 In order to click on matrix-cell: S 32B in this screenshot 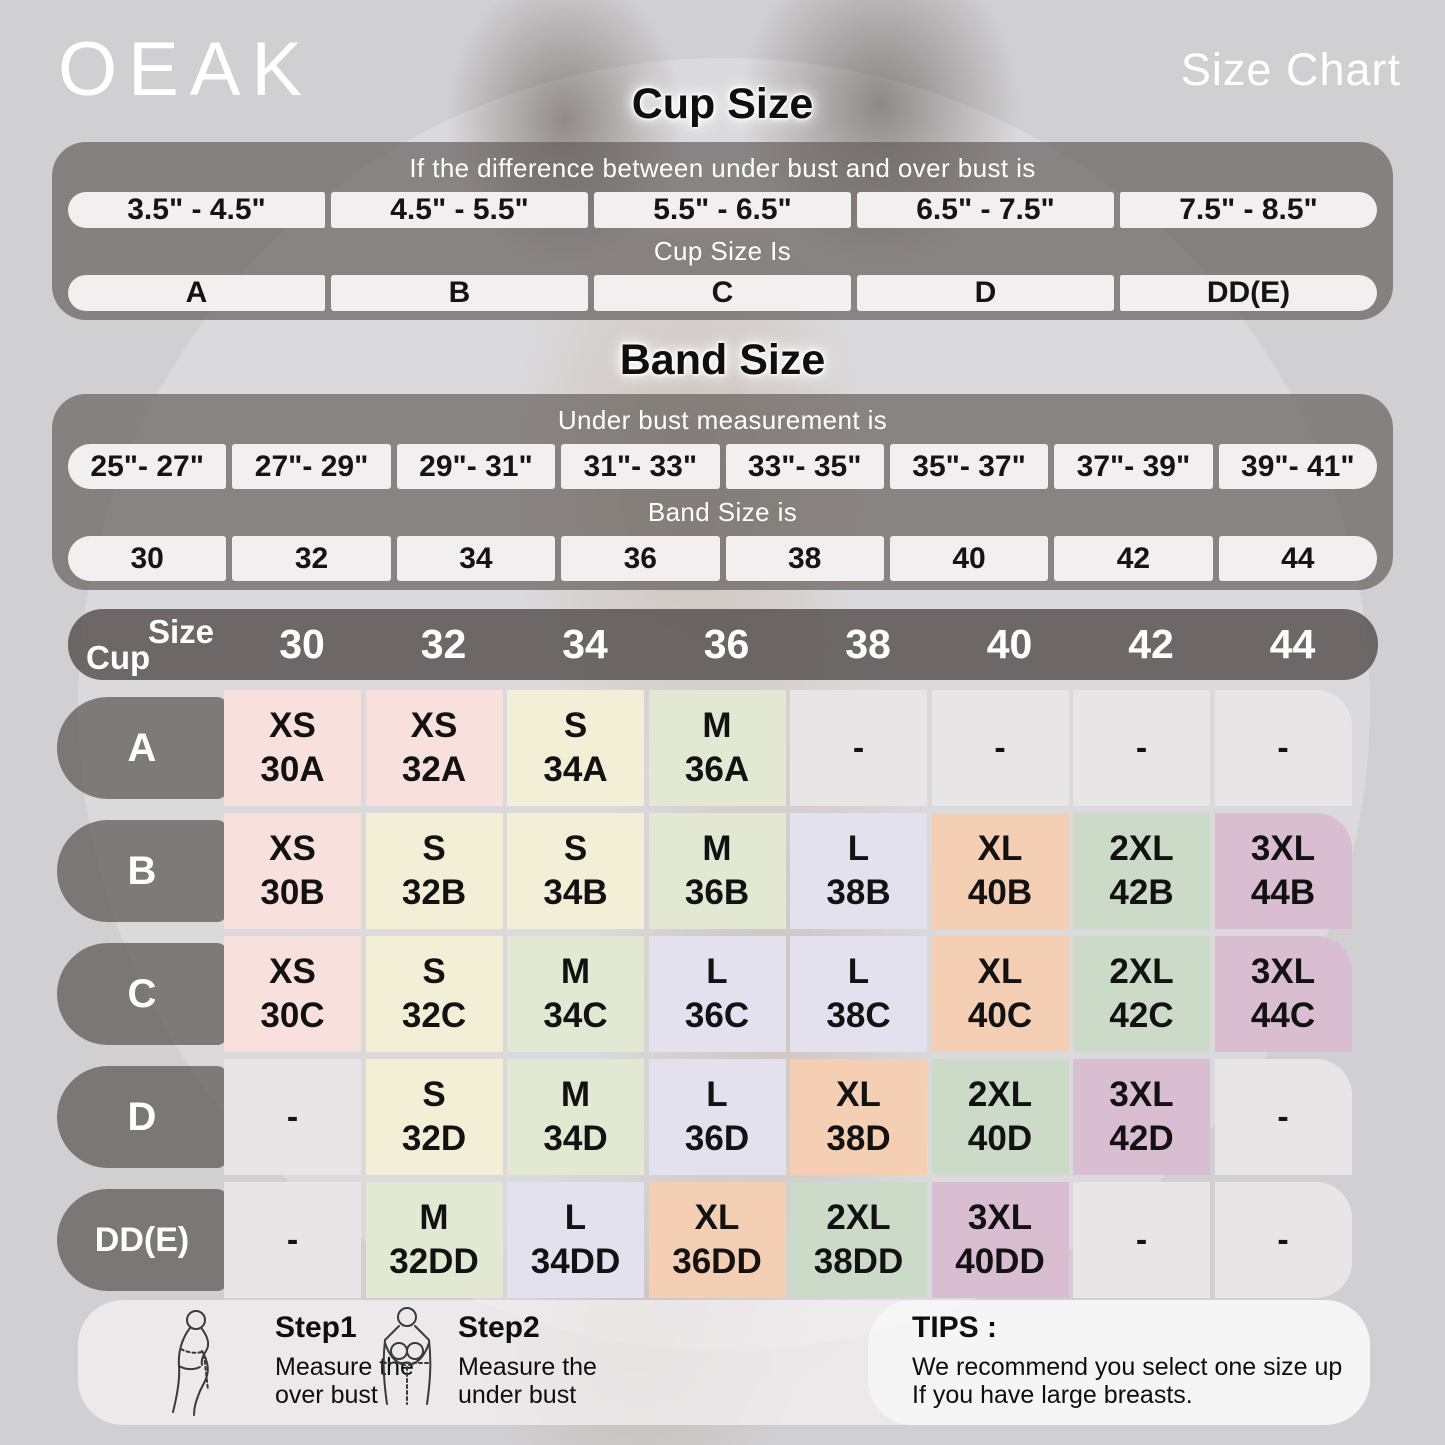, I will do `click(434, 871)`.